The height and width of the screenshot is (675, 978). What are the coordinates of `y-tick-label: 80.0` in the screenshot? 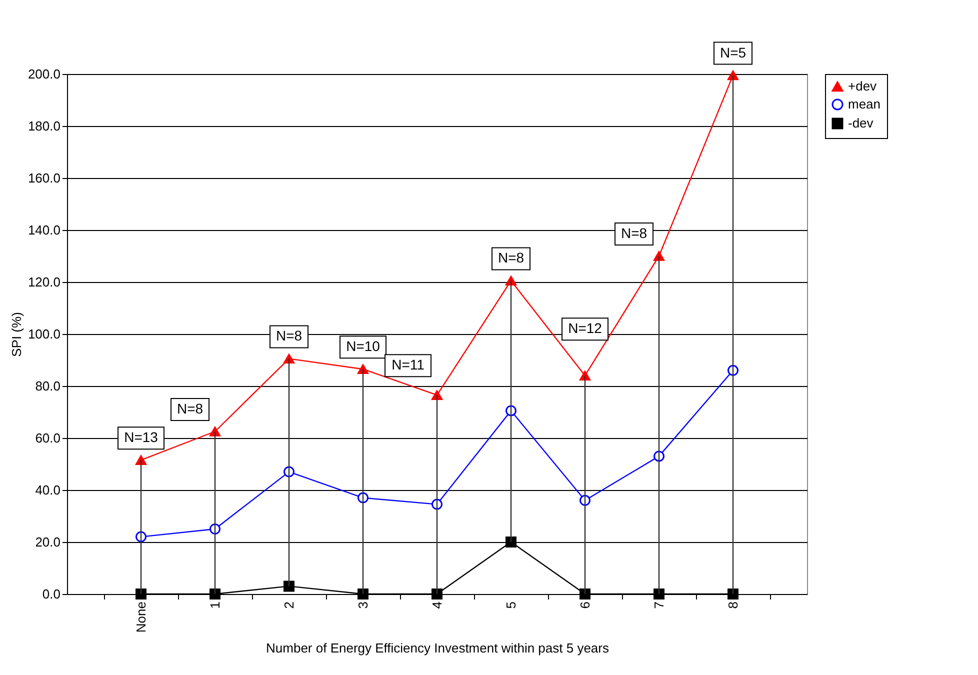 It's located at (47, 386).